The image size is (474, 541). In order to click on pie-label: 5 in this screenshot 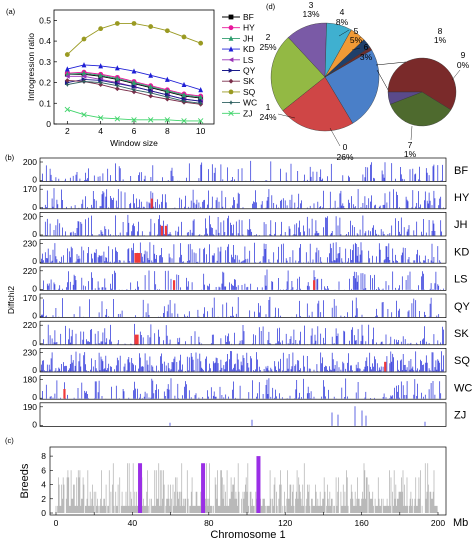, I will do `click(356, 31)`.